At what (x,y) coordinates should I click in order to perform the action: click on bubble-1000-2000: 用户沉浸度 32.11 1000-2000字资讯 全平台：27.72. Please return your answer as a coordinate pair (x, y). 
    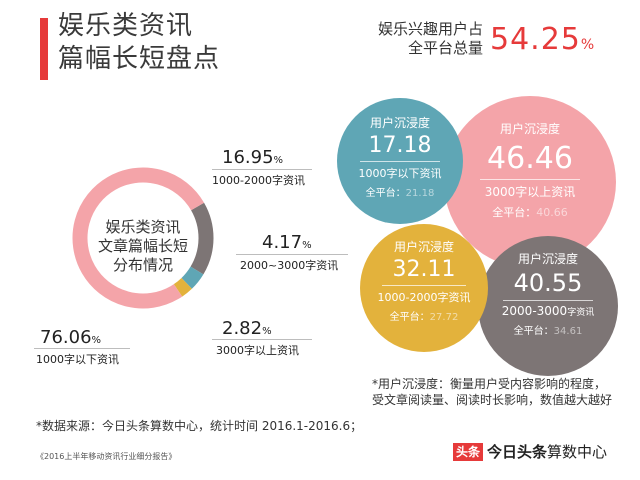
    Looking at the image, I should click on (424, 288).